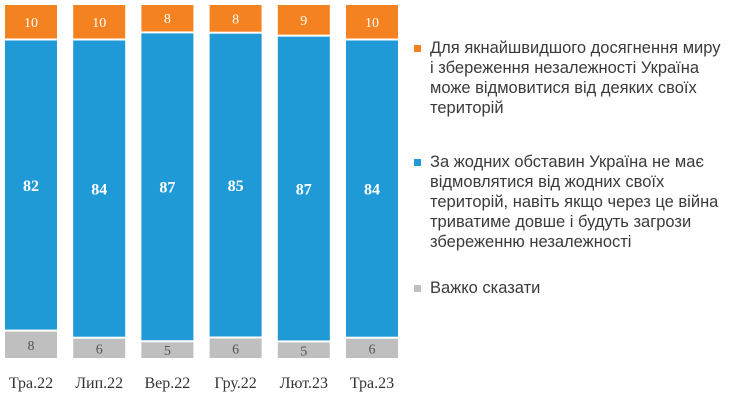 The image size is (733, 401). What do you see at coordinates (372, 383) in the screenshot?
I see `category-label: Тра.23` at bounding box center [372, 383].